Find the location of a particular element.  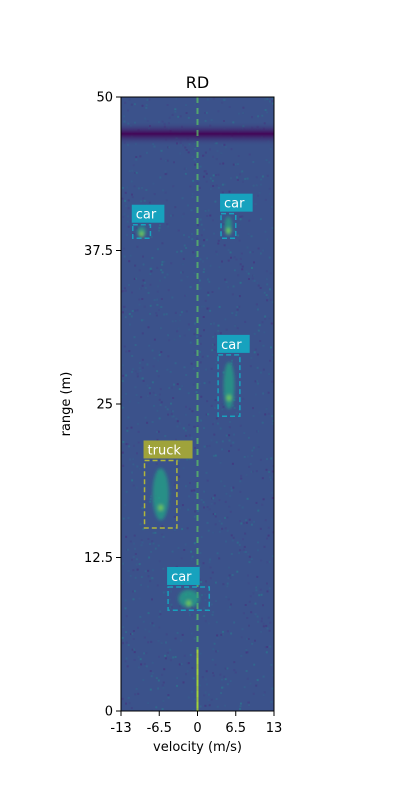

y-tick-label: 25 is located at coordinates (104, 405).